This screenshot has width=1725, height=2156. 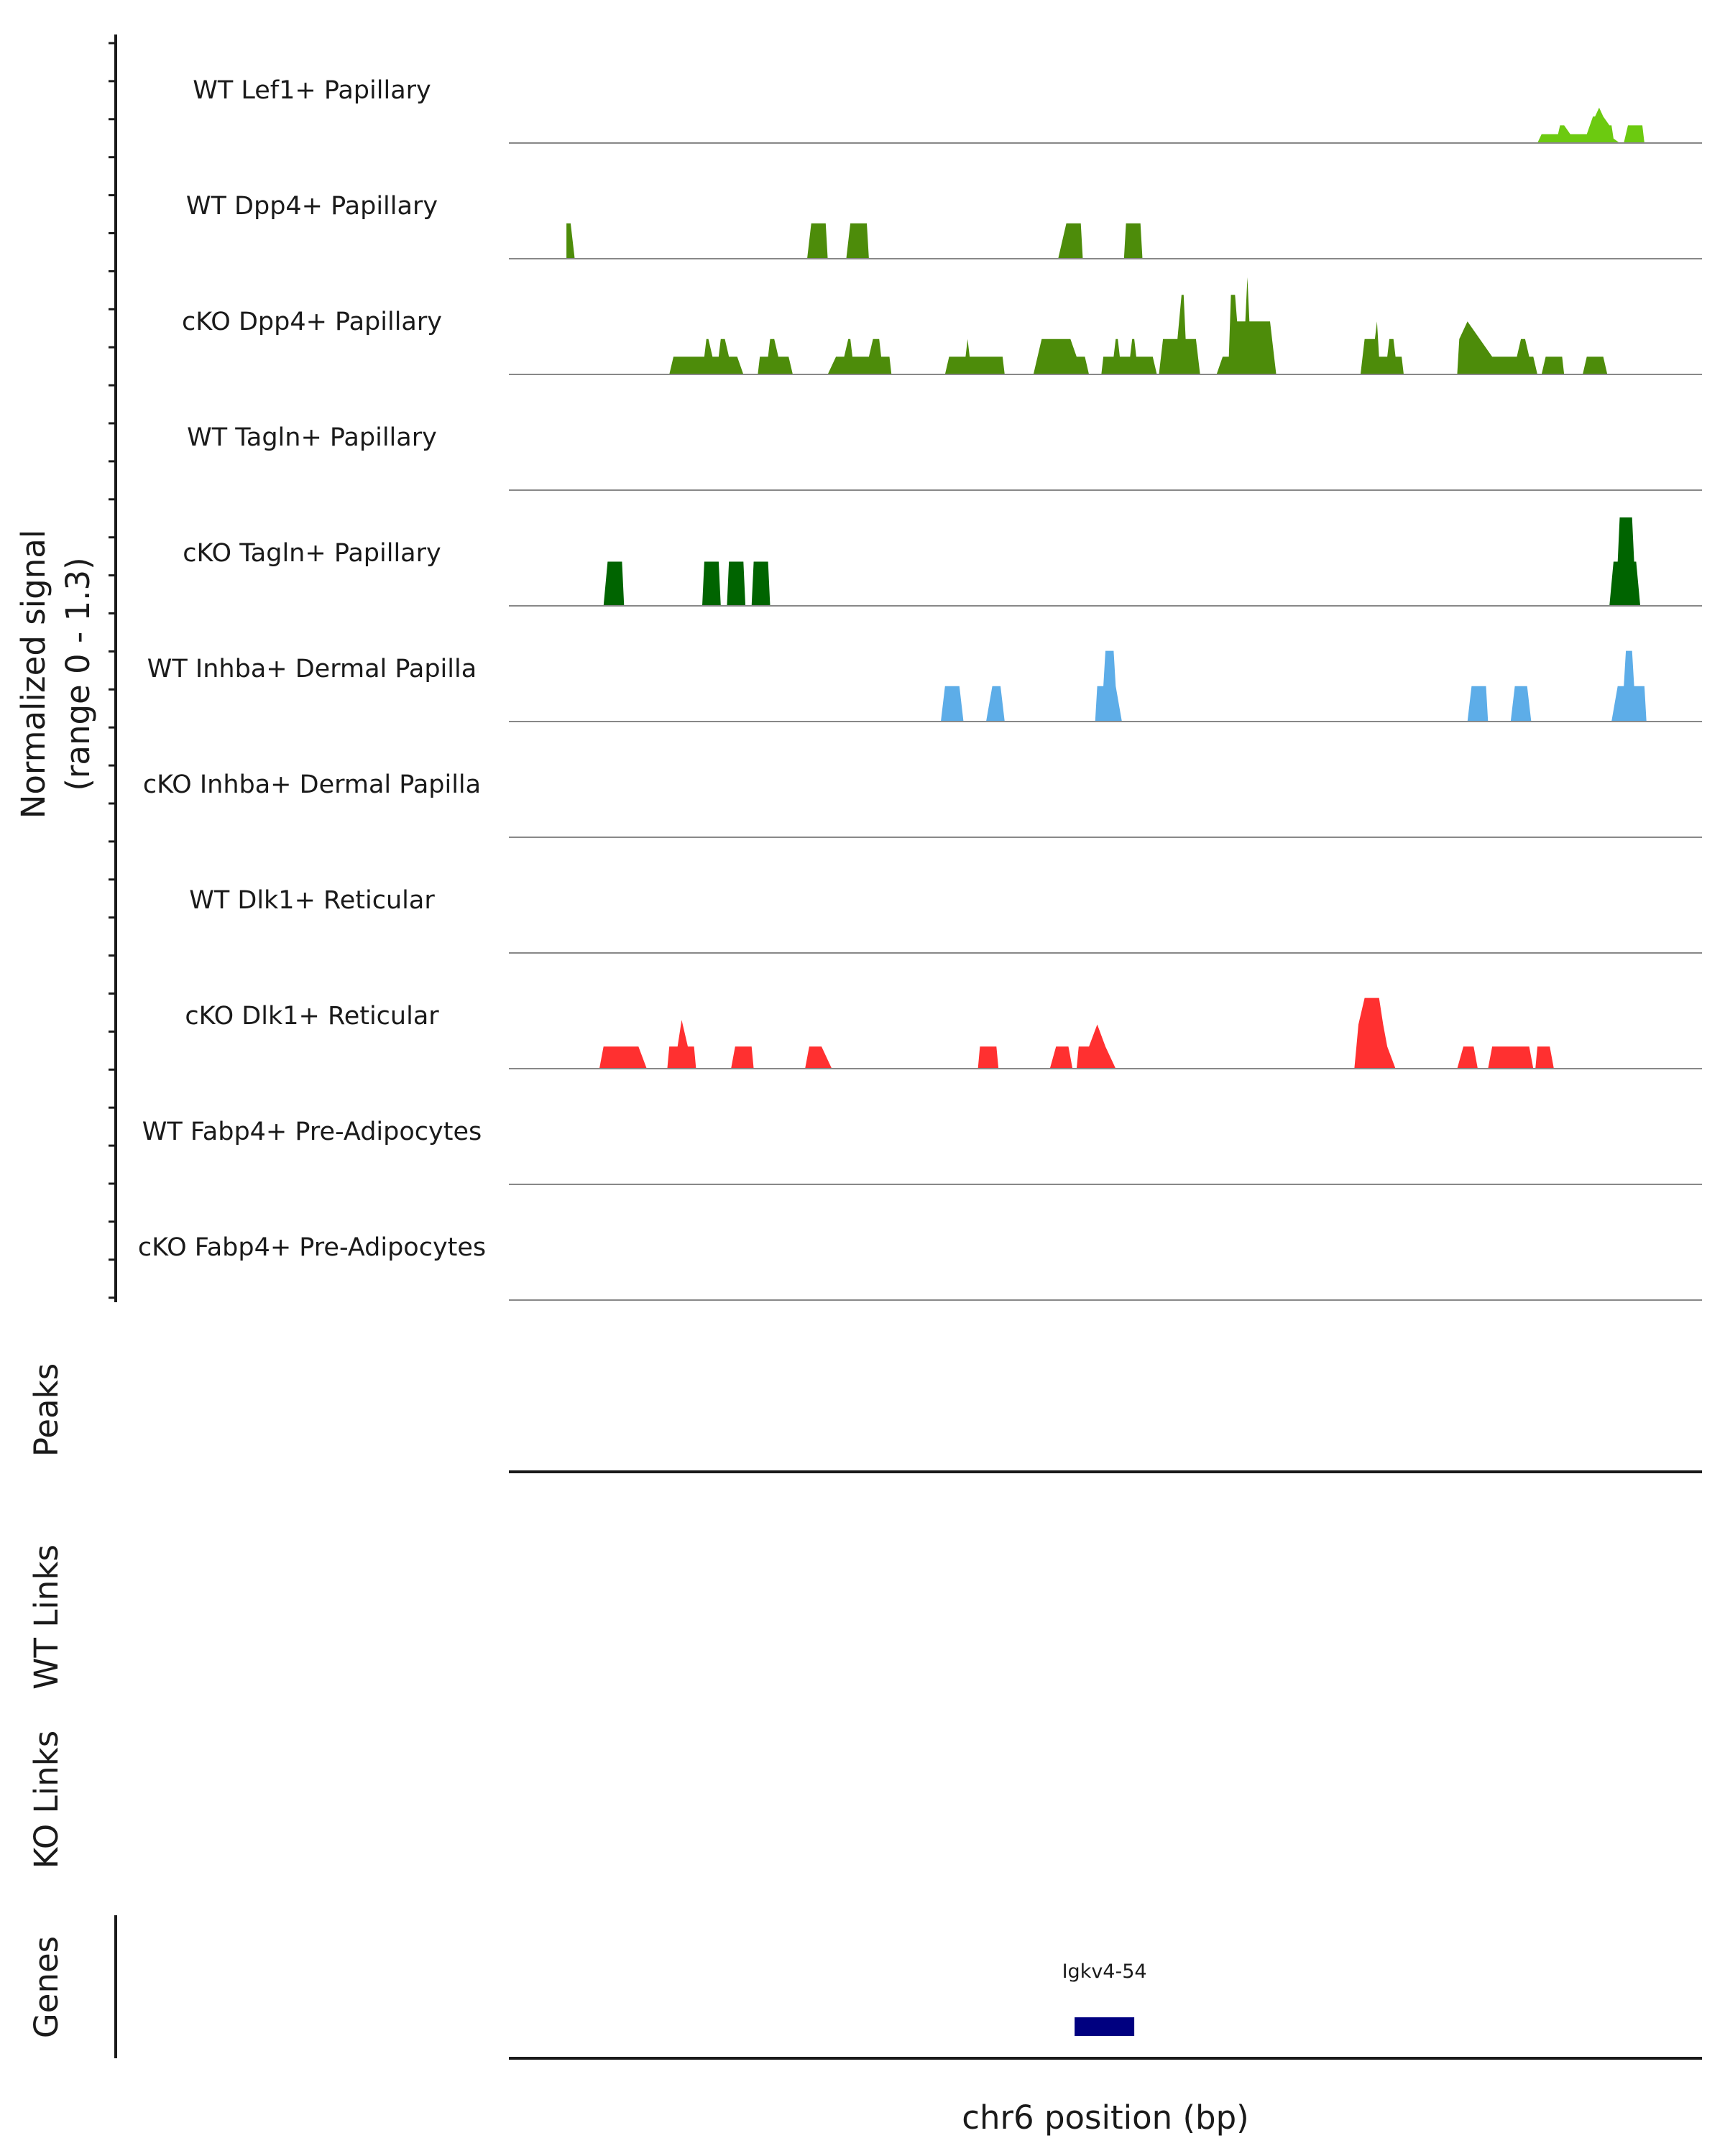 I want to click on track-label: cKO Tagln+ Papillary, so click(x=312, y=553).